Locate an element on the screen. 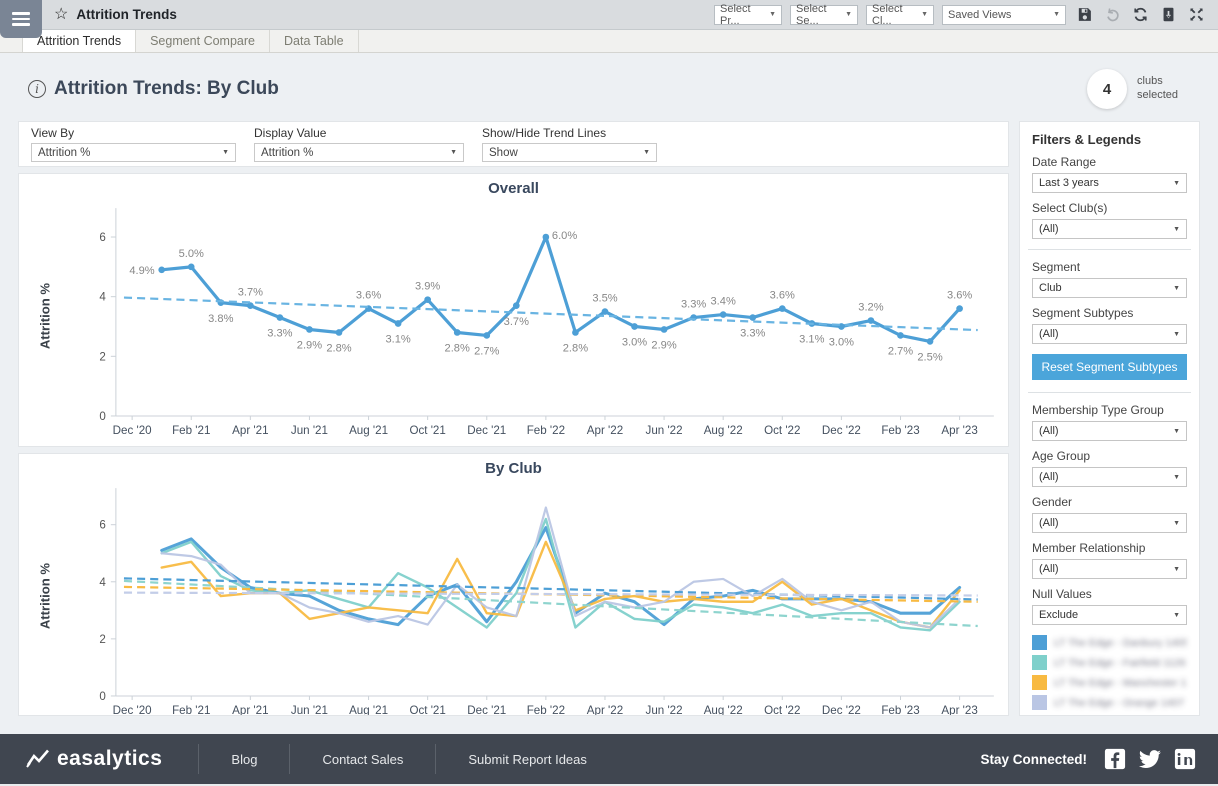 This screenshot has width=1218, height=786. tab-segment-compare: Segment Compare is located at coordinates (203, 41).